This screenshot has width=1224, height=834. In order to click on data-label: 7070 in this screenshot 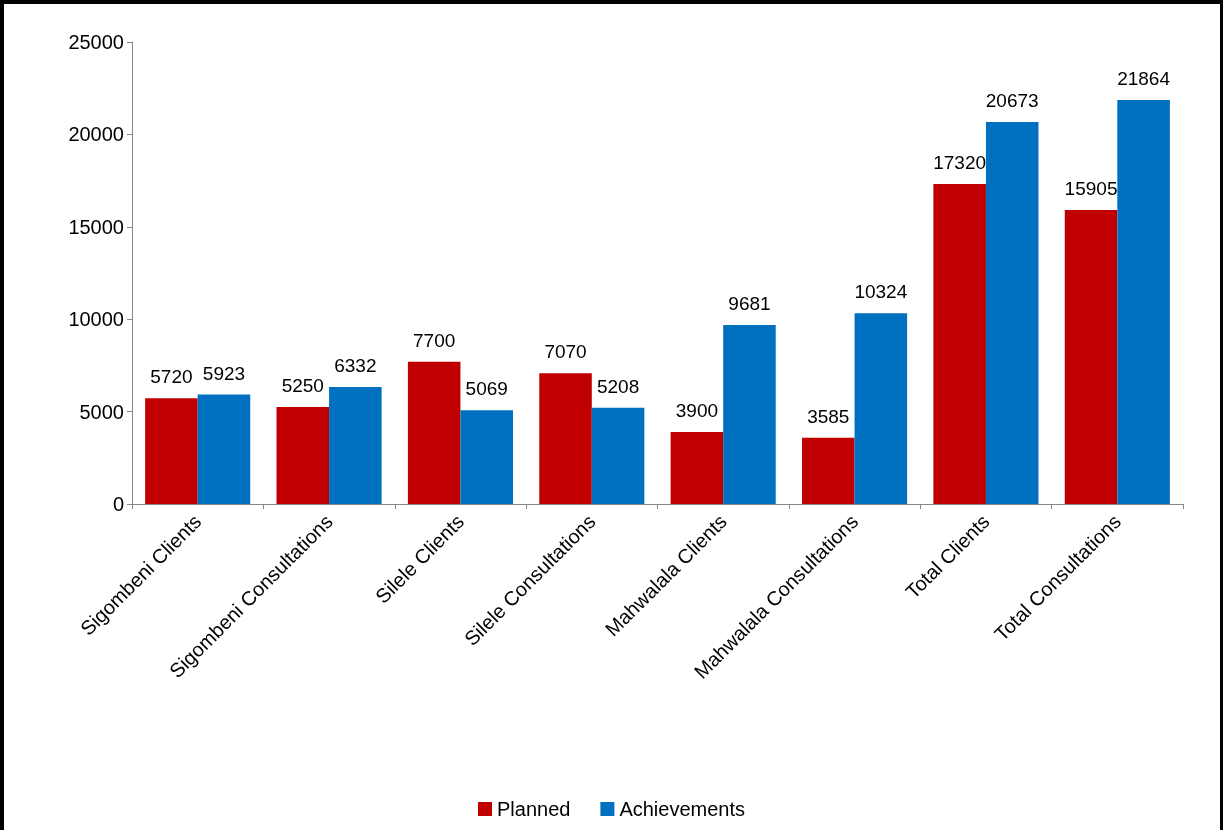, I will do `click(565, 352)`.